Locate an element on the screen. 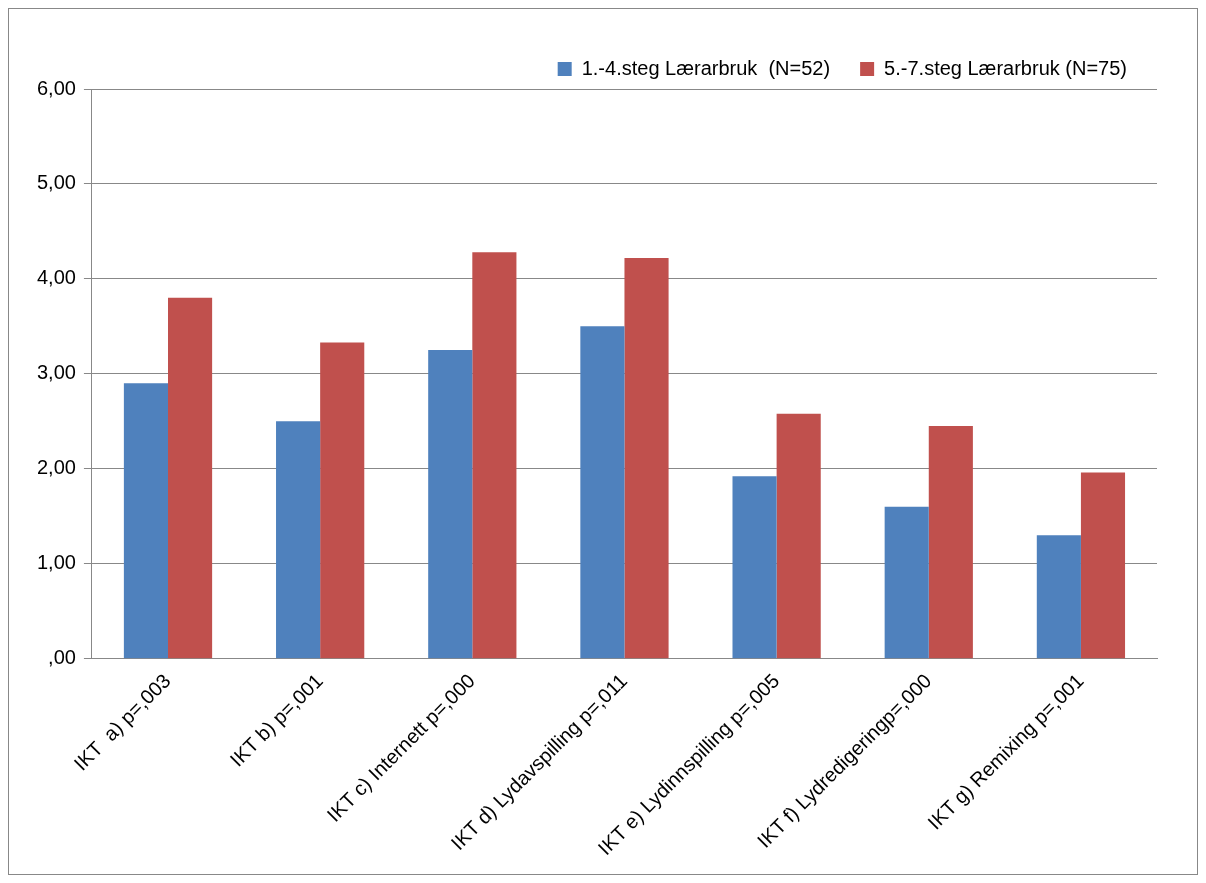 The width and height of the screenshot is (1206, 883). y-tick-label: 2,00 is located at coordinates (56, 467).